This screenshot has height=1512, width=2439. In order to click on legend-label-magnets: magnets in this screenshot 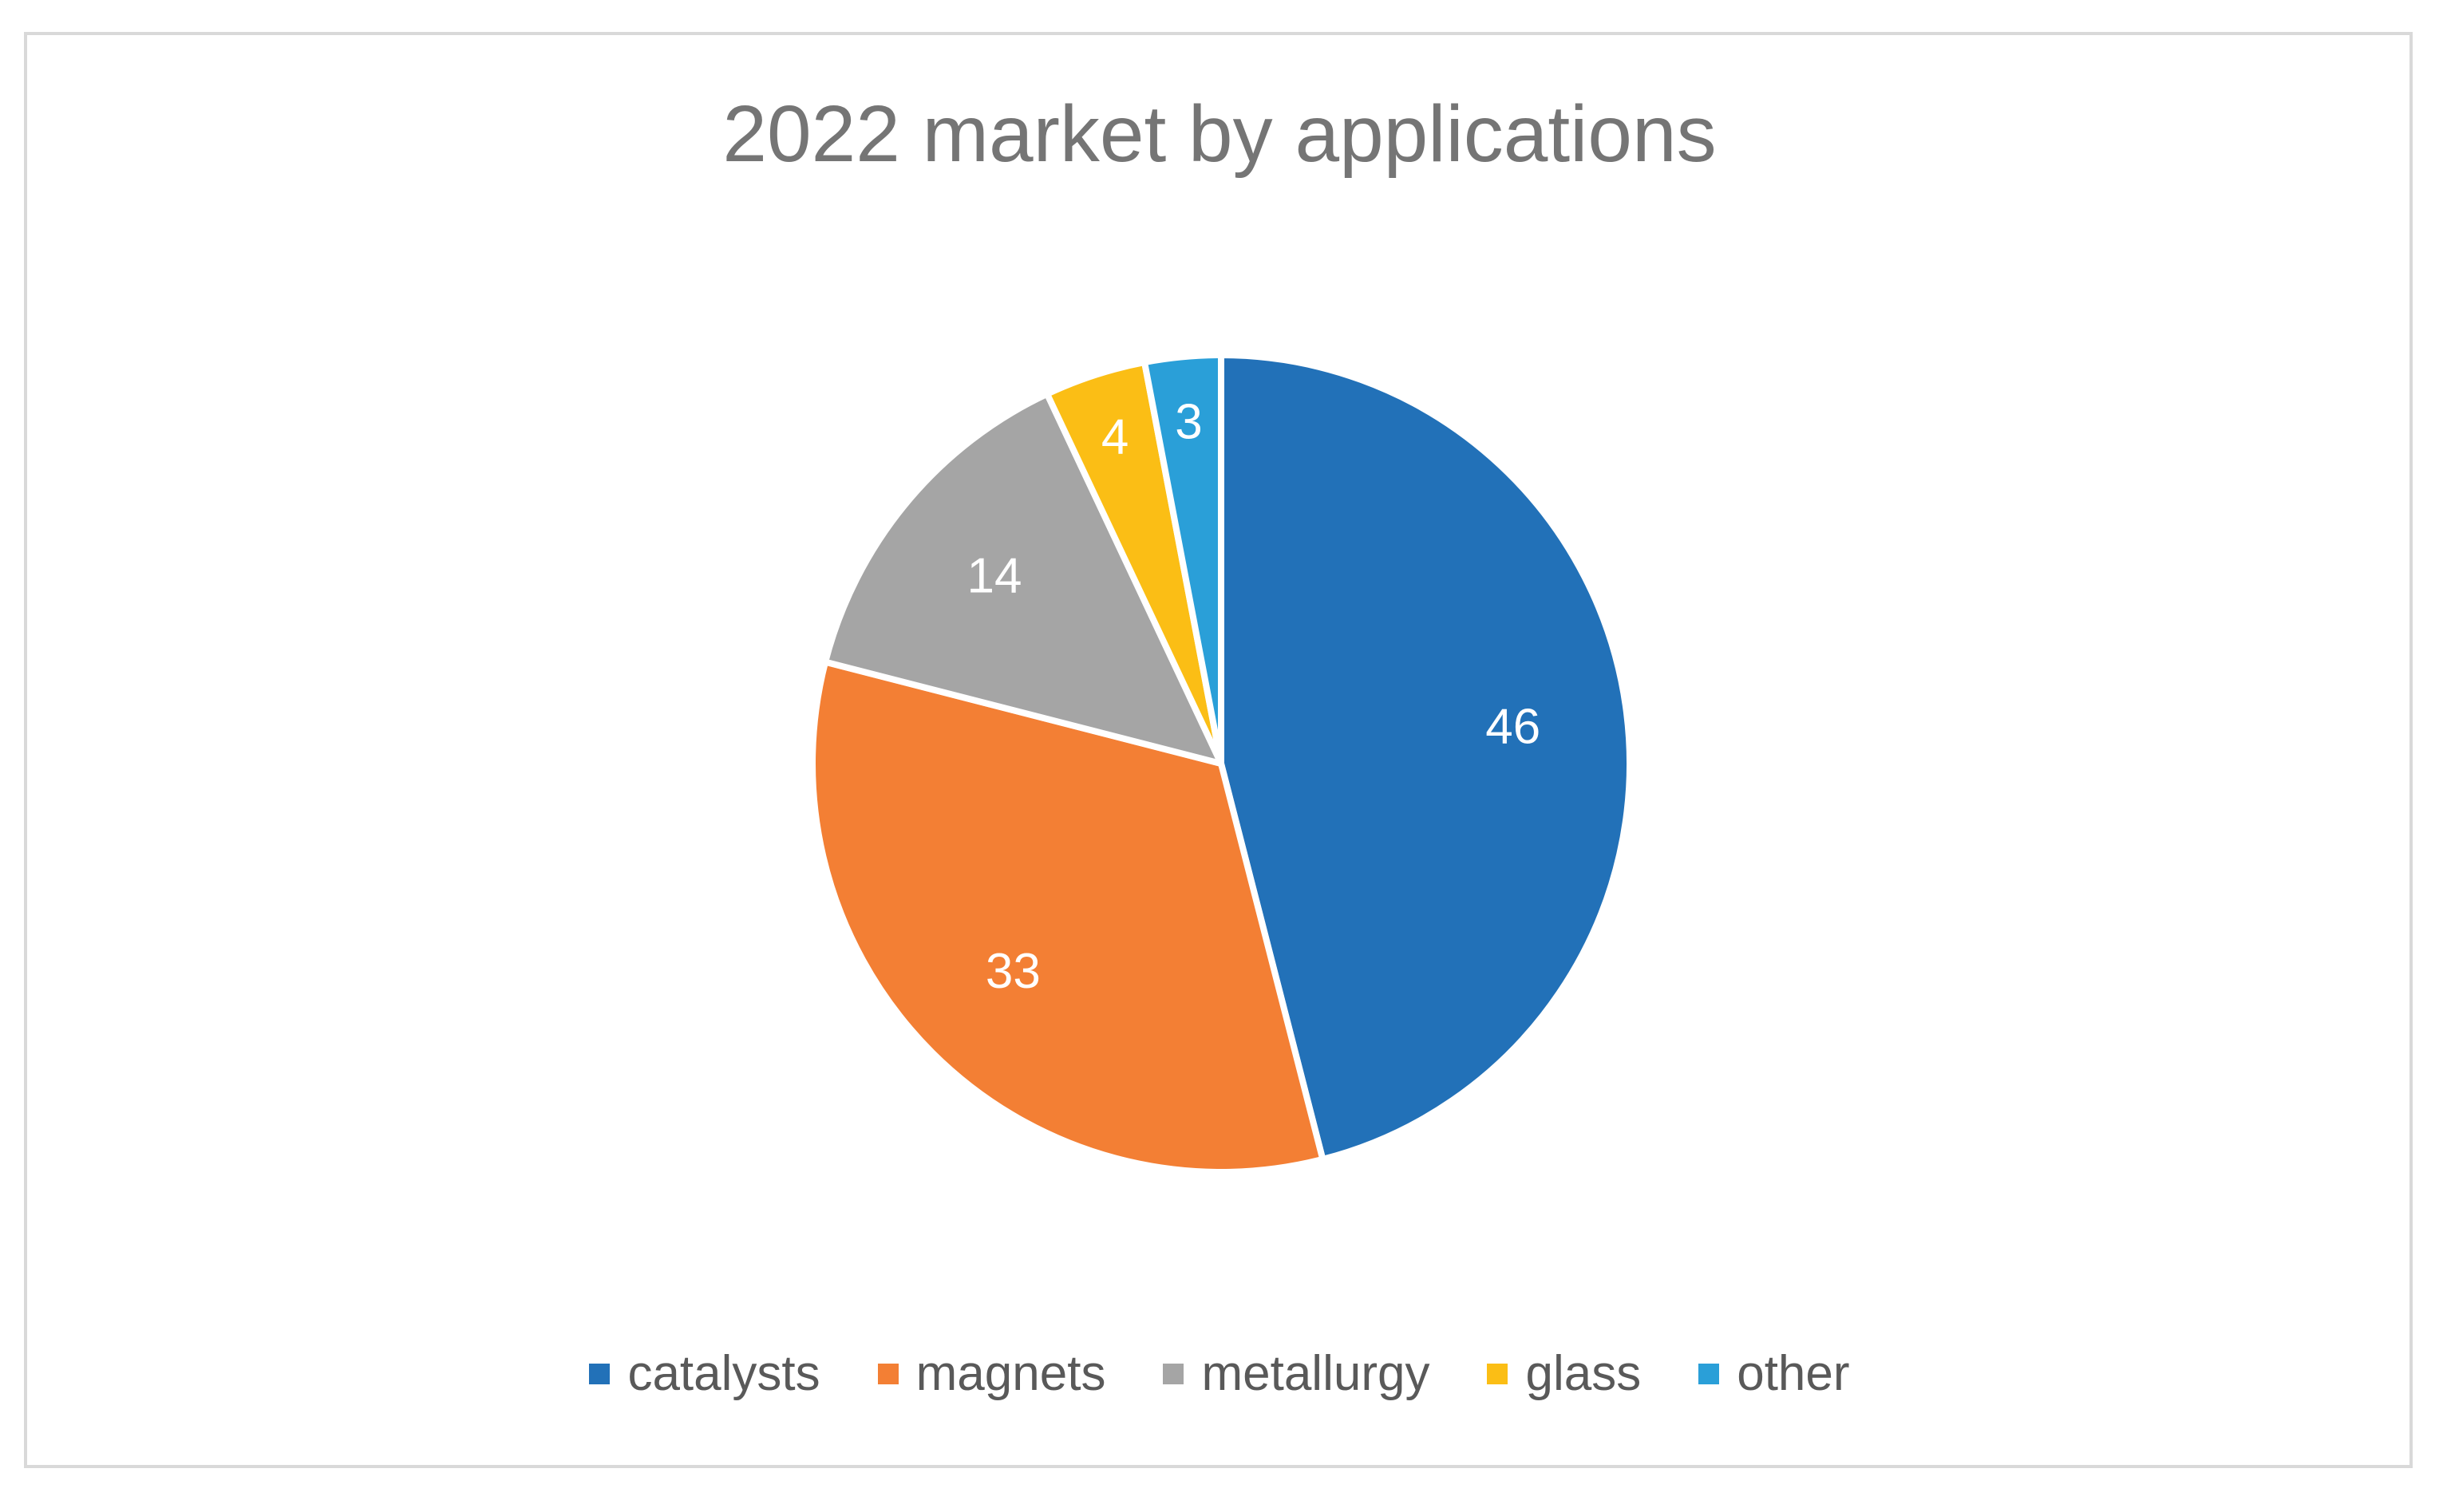, I will do `click(1010, 1373)`.